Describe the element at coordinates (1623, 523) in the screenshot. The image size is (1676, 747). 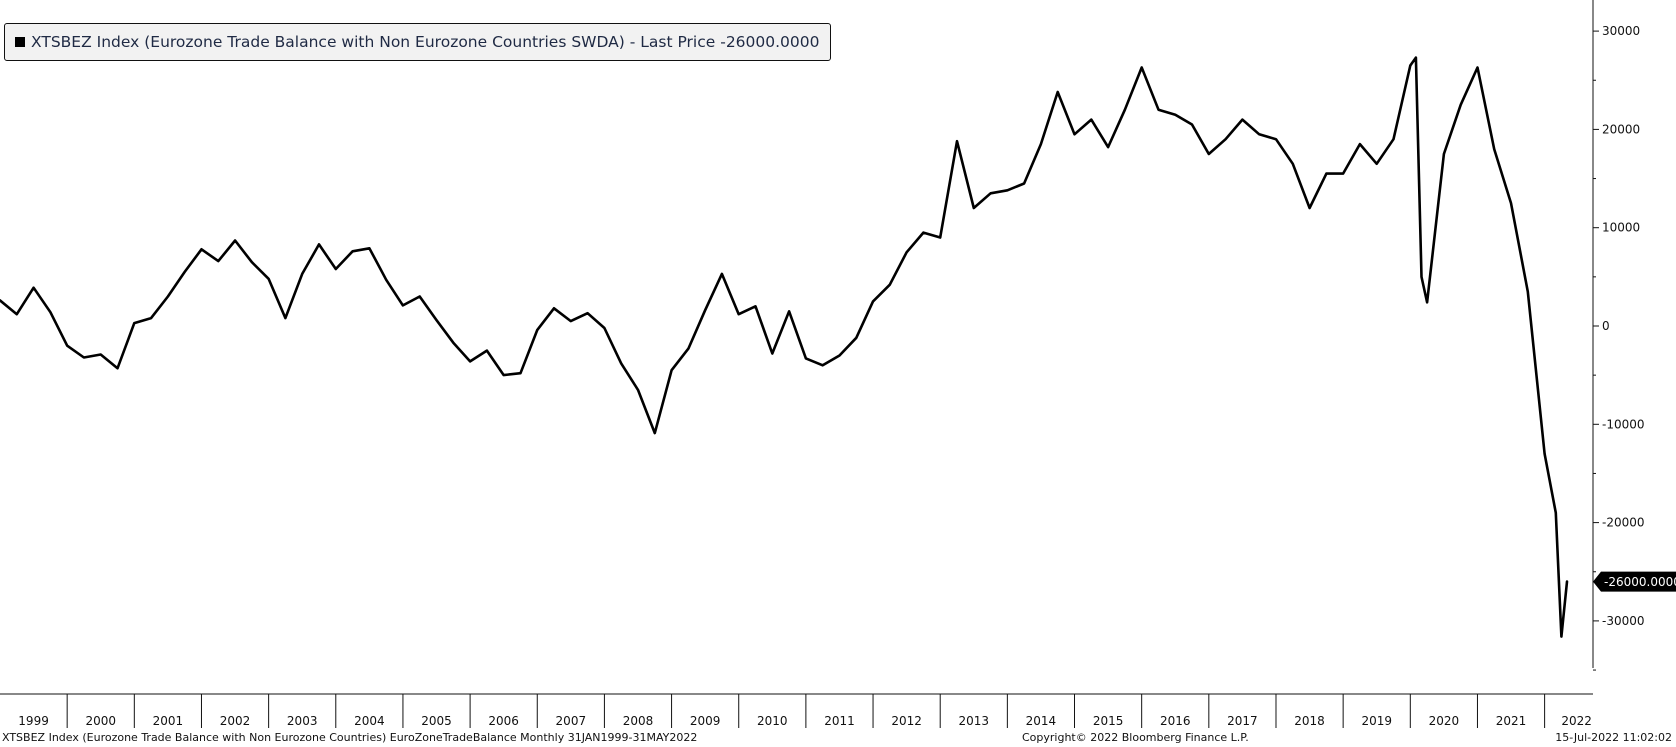
I see `y-tick-label: -20000` at that location.